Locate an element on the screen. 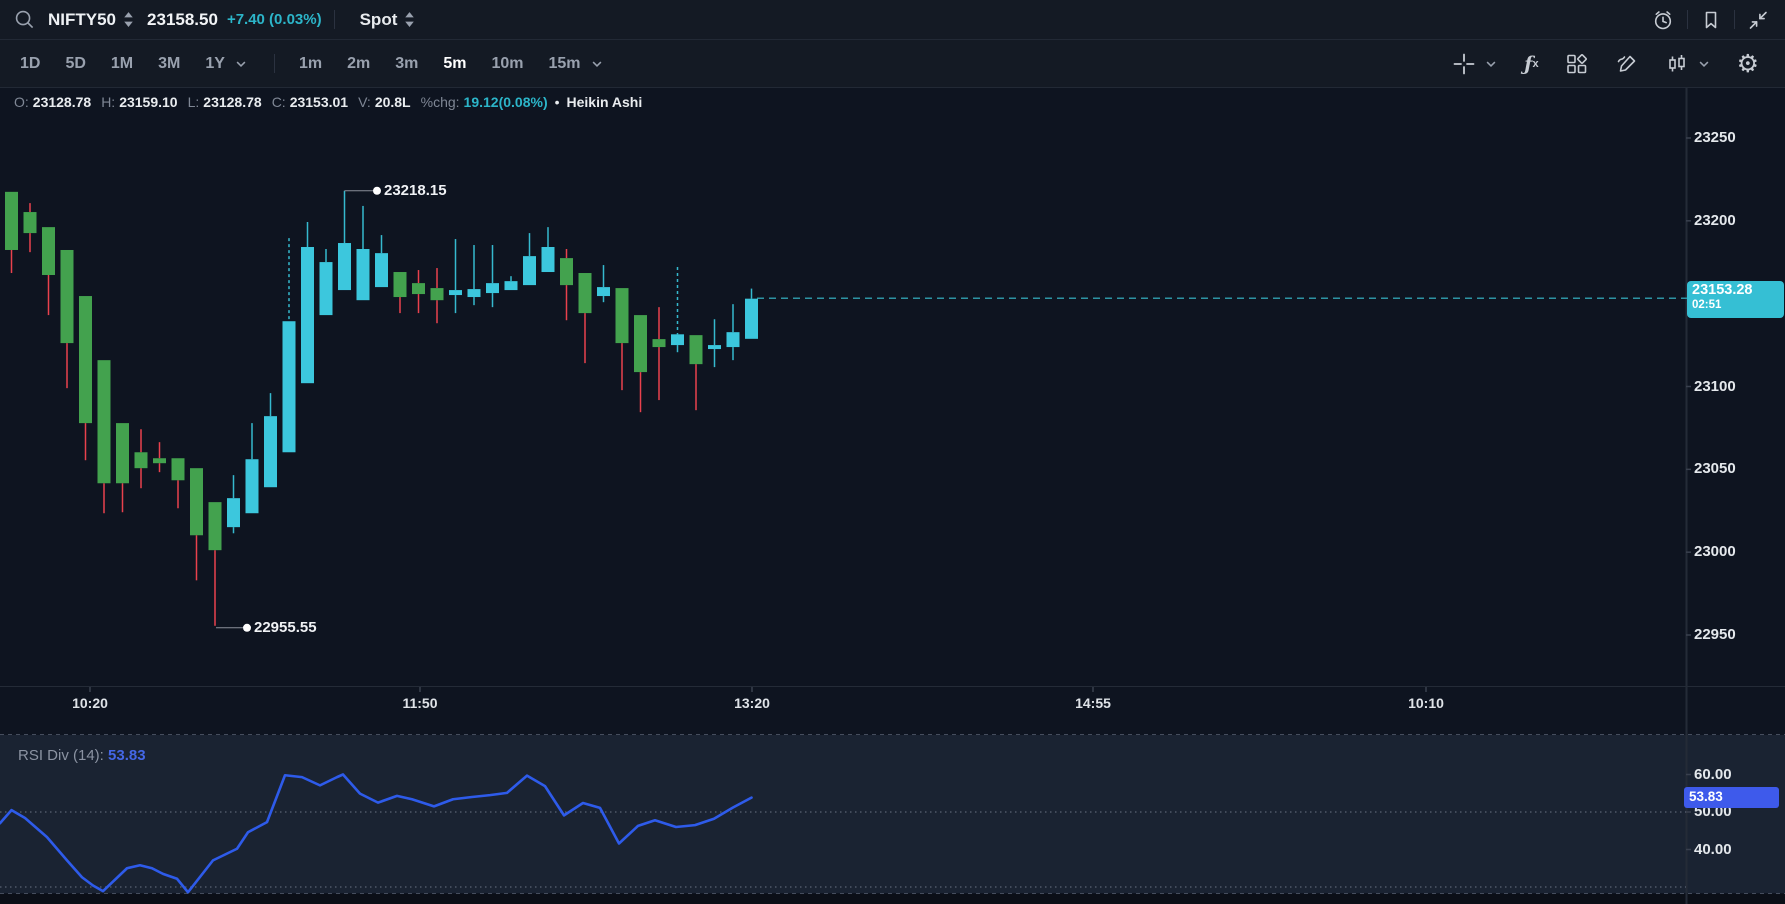 The height and width of the screenshot is (904, 1785). bookmark-icon is located at coordinates (1711, 20).